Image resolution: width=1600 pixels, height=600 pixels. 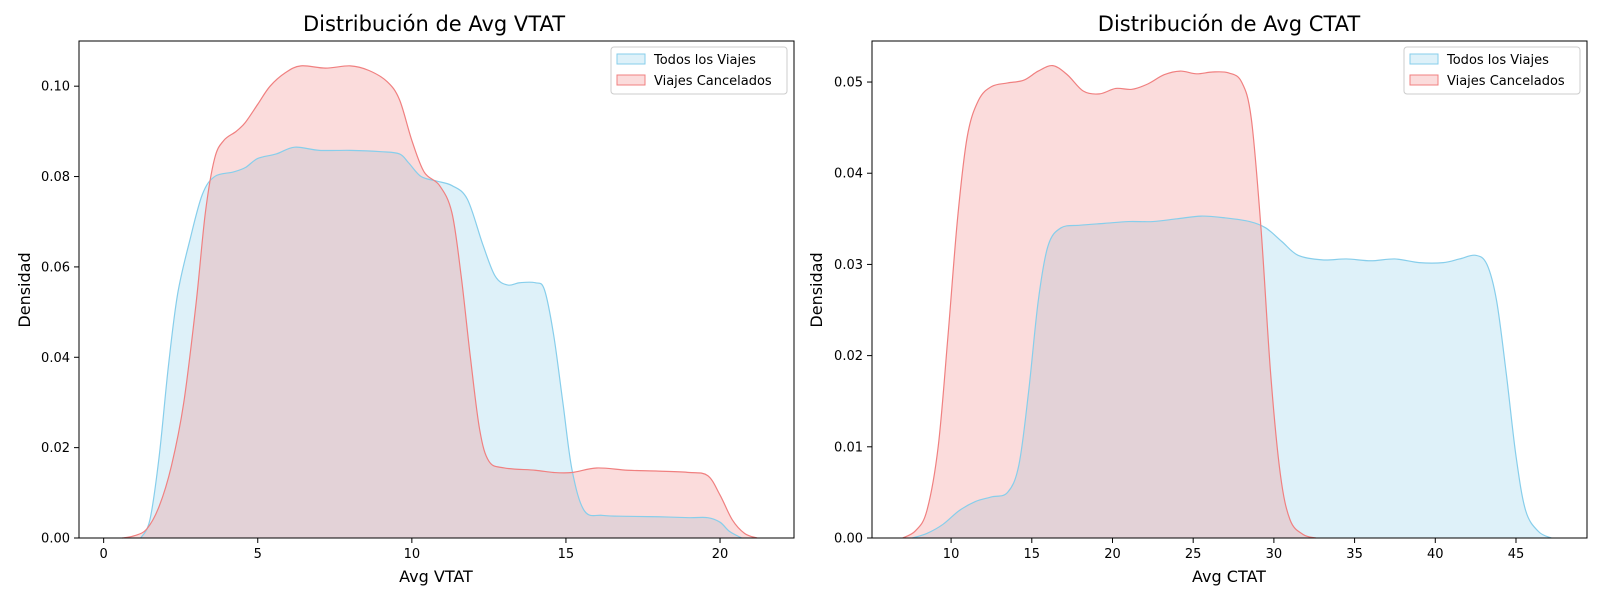 What do you see at coordinates (1193, 554) in the screenshot?
I see `x-tick-label: 25` at bounding box center [1193, 554].